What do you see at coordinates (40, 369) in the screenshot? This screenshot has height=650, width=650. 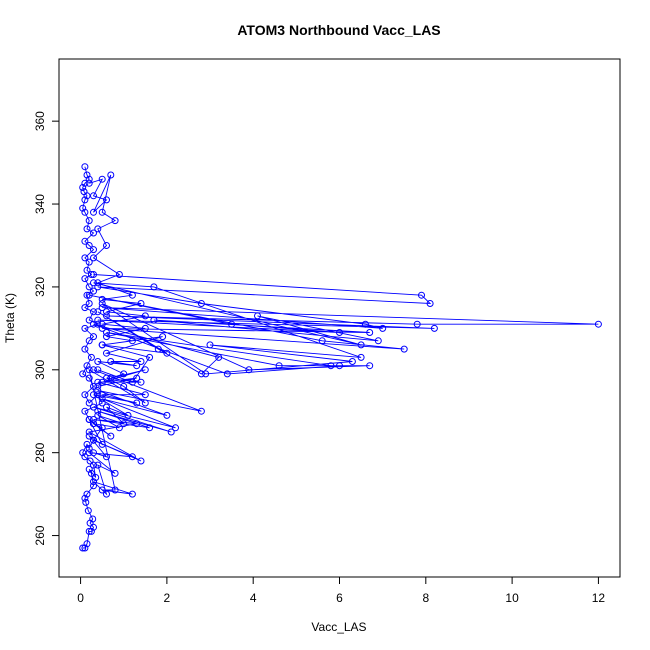 I see `y-tick-label: 300` at bounding box center [40, 369].